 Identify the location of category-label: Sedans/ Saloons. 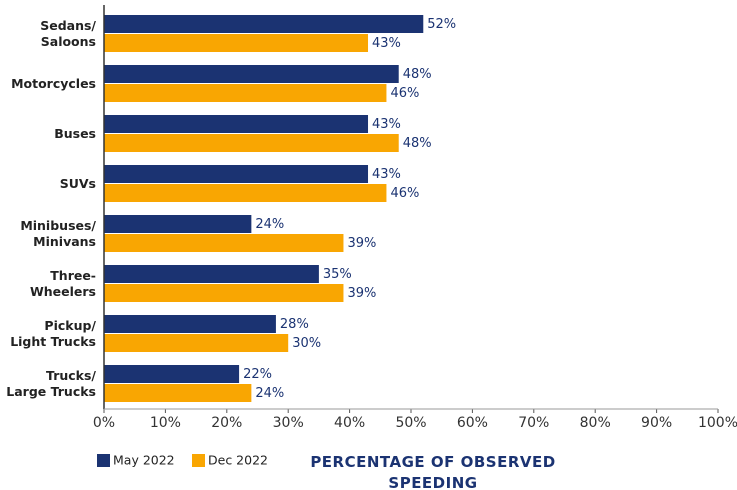
(68, 33).